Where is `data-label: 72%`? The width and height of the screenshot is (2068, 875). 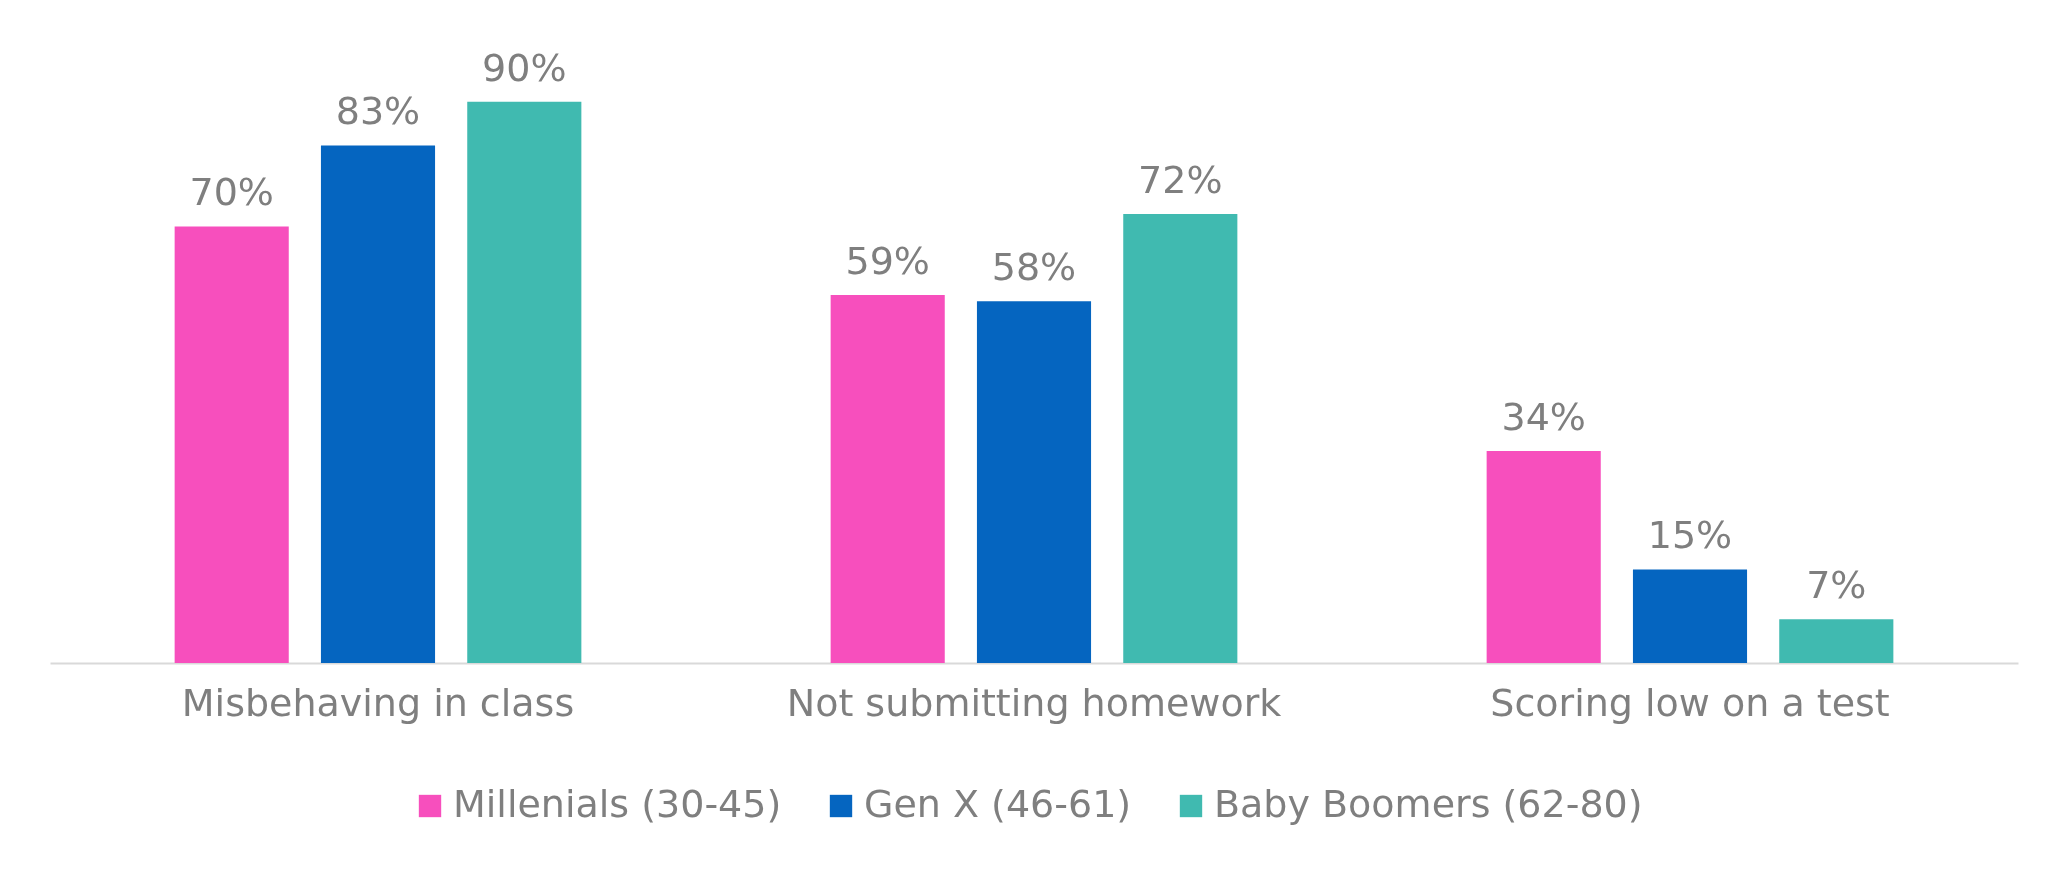 data-label: 72% is located at coordinates (1180, 179).